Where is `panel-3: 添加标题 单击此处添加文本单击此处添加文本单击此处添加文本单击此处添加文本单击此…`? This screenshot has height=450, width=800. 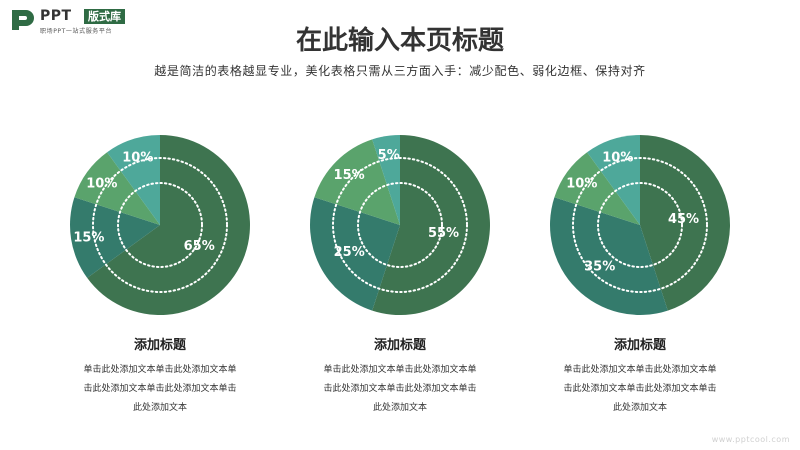
panel-3: 添加标题 单击此处添加文本单击此处添加文本单击此处添加文本单击此处添加文本单击此… is located at coordinates (640, 376).